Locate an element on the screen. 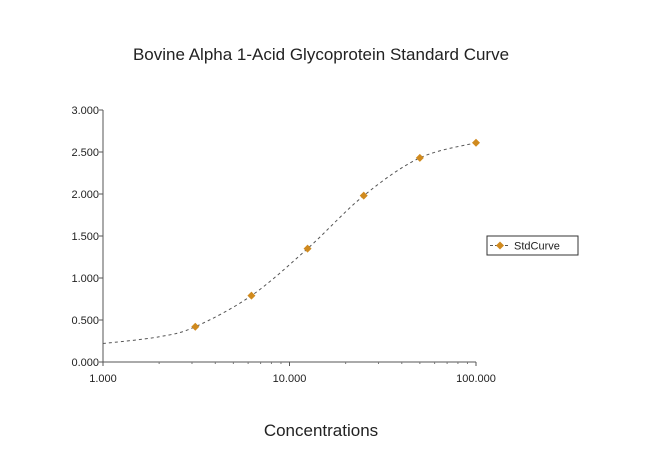 The height and width of the screenshot is (476, 650). y-tick-label: 2.000 is located at coordinates (85, 195).